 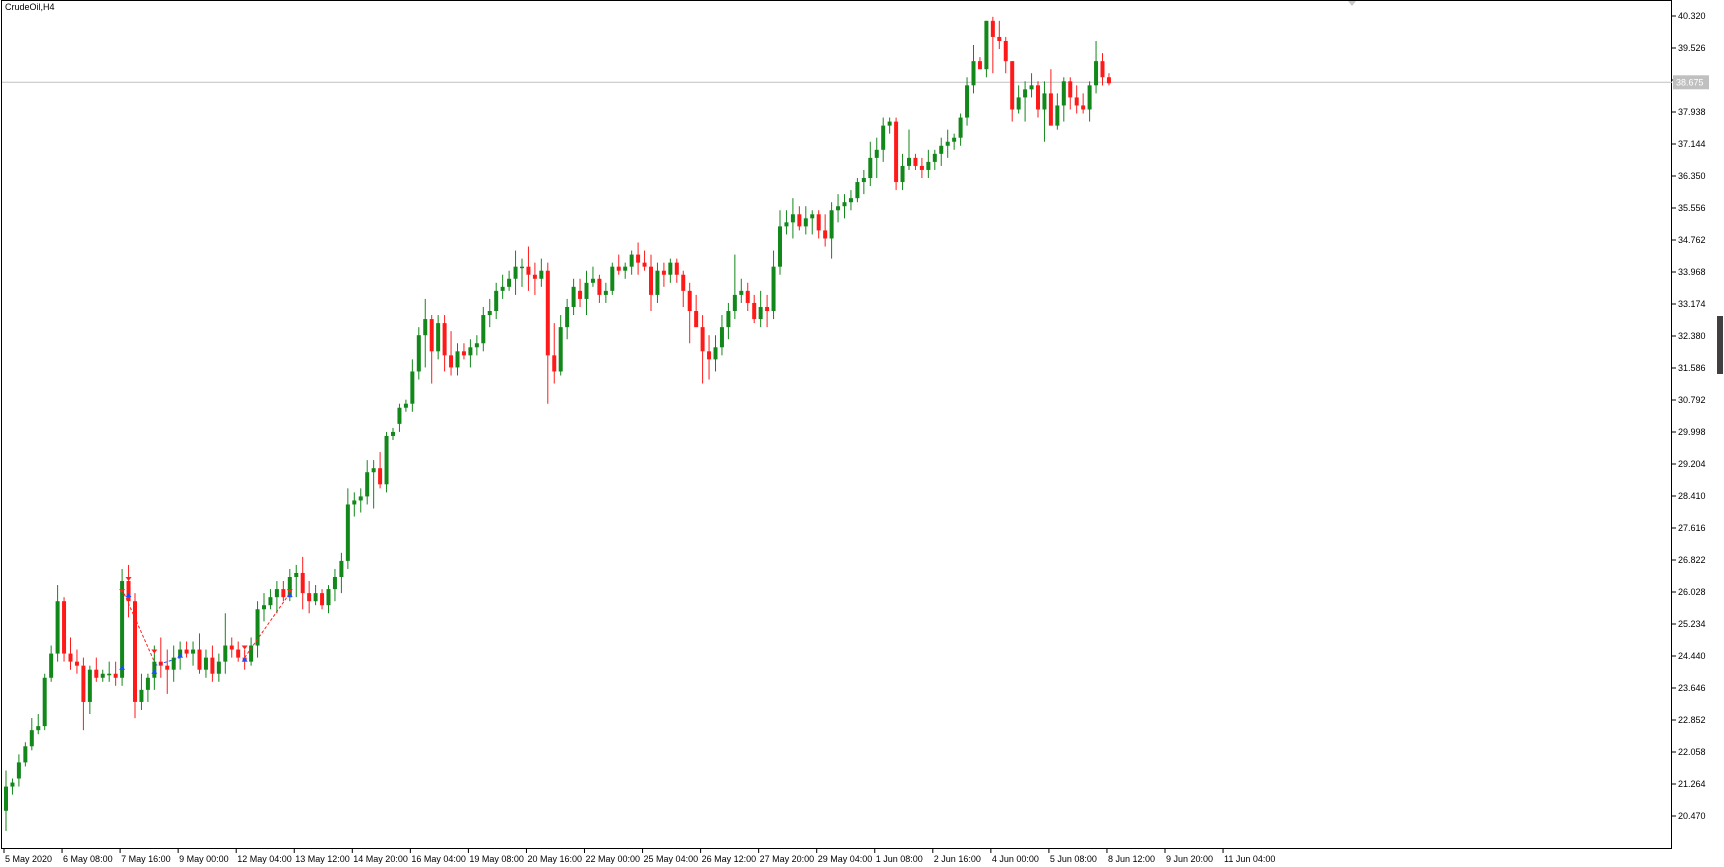 What do you see at coordinates (1690, 82) in the screenshot?
I see `price-tag-value: 38.675` at bounding box center [1690, 82].